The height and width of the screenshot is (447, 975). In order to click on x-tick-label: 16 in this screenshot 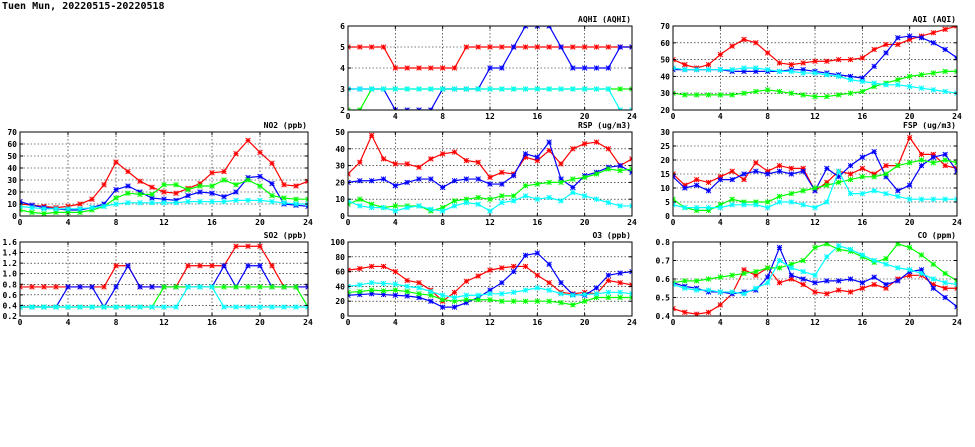, I will do `click(538, 222)`.